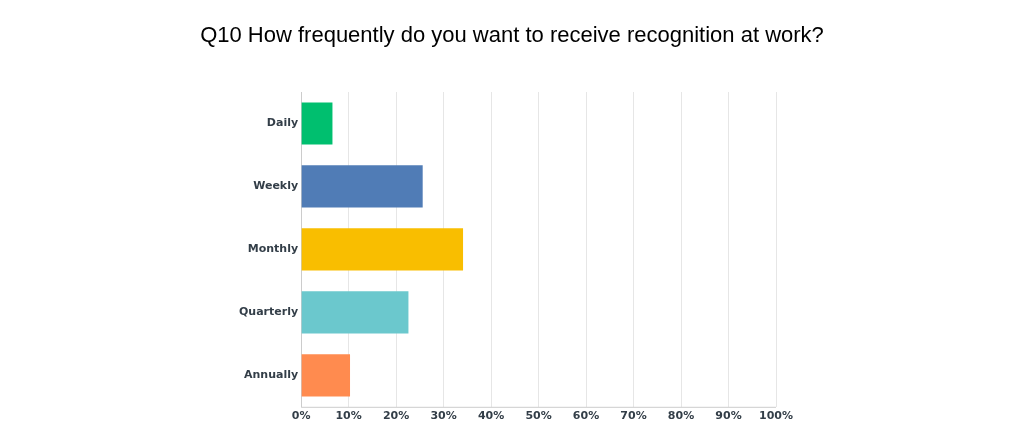 The height and width of the screenshot is (445, 1024). What do you see at coordinates (396, 416) in the screenshot?
I see `x-tick-label: 20%` at bounding box center [396, 416].